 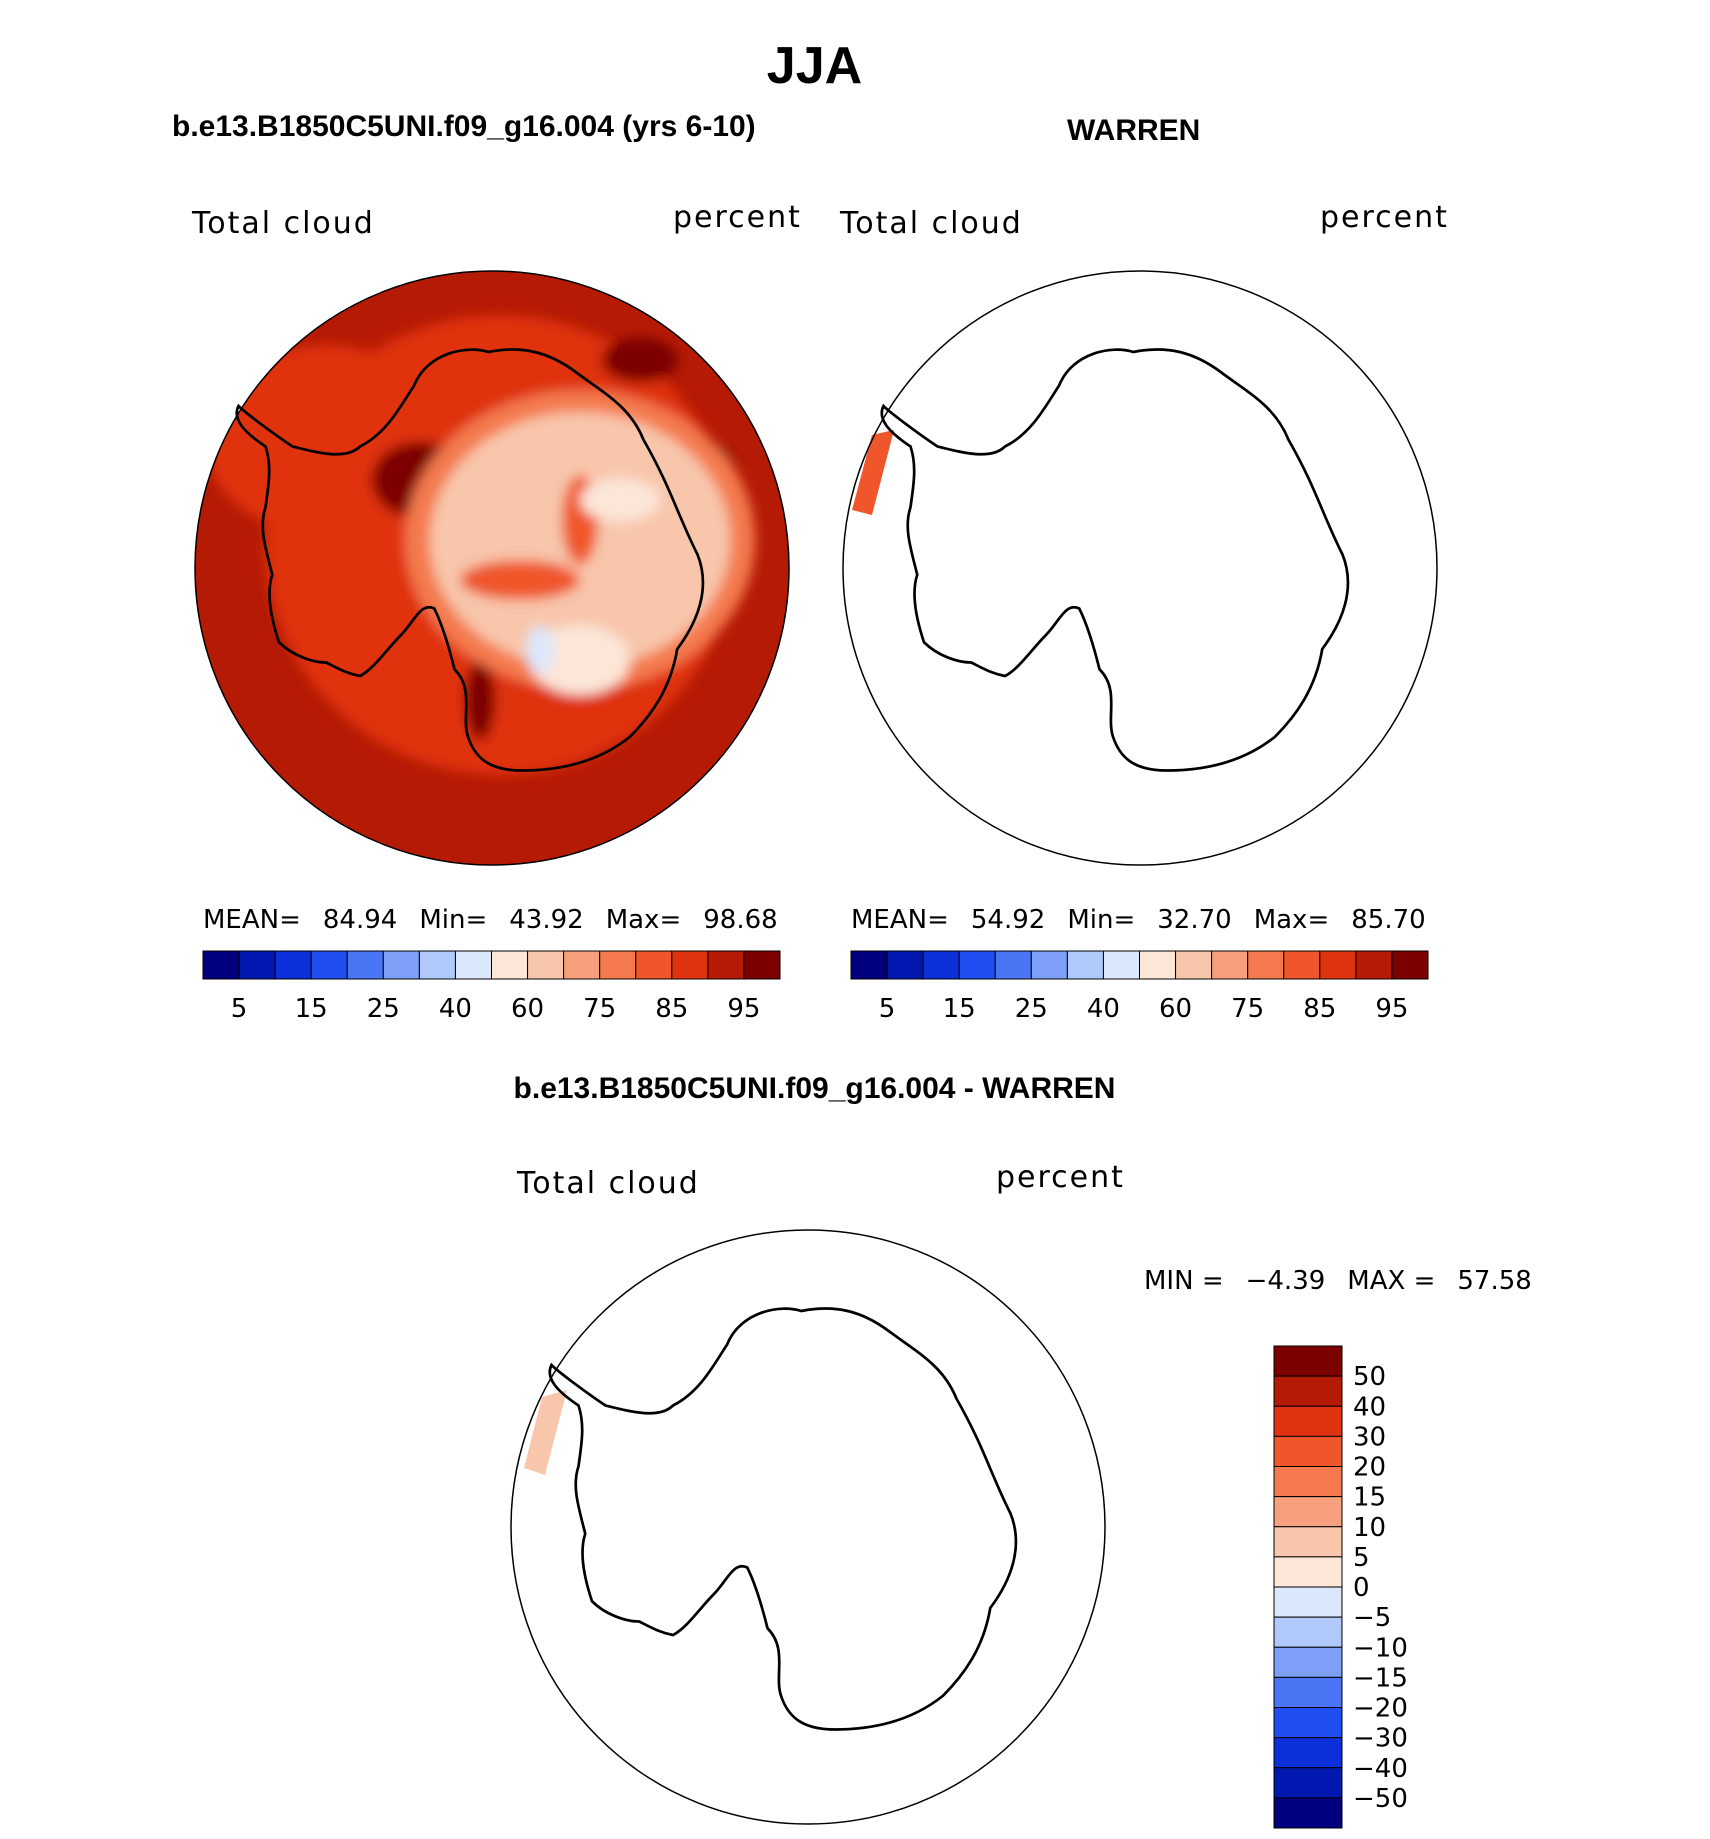 I want to click on panel-2-map, so click(x=1140, y=568).